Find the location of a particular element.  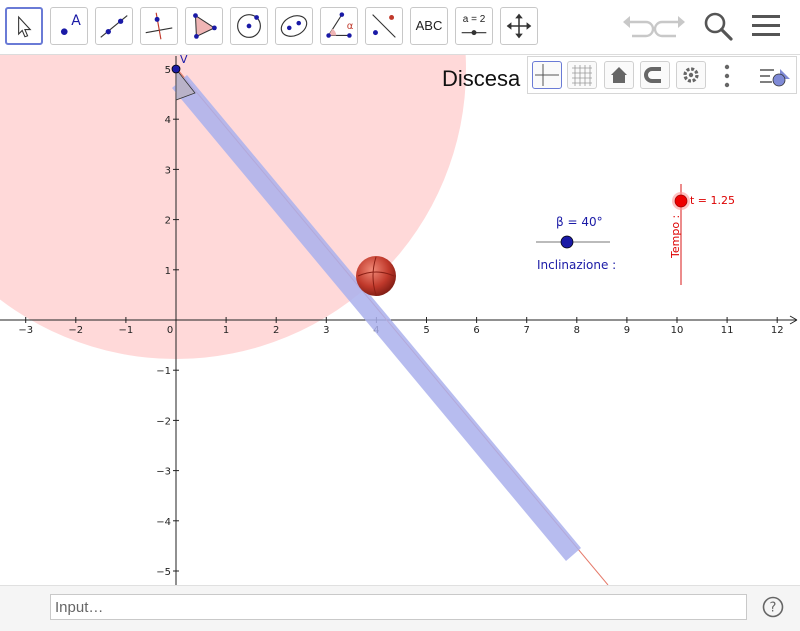

ball is located at coordinates (376, 276).